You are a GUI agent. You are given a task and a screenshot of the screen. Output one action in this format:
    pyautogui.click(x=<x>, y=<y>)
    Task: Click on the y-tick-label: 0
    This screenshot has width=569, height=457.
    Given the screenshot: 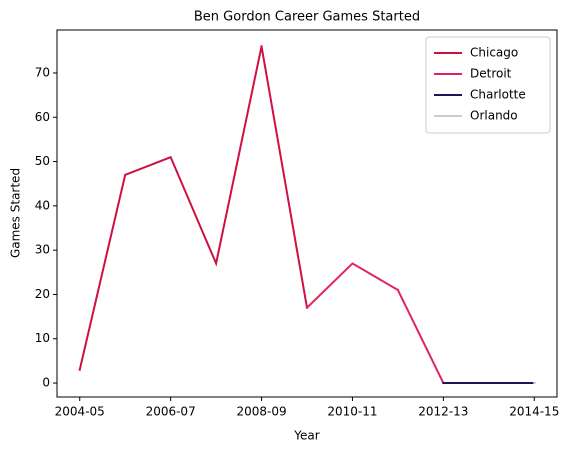 What is the action you would take?
    pyautogui.click(x=46, y=383)
    